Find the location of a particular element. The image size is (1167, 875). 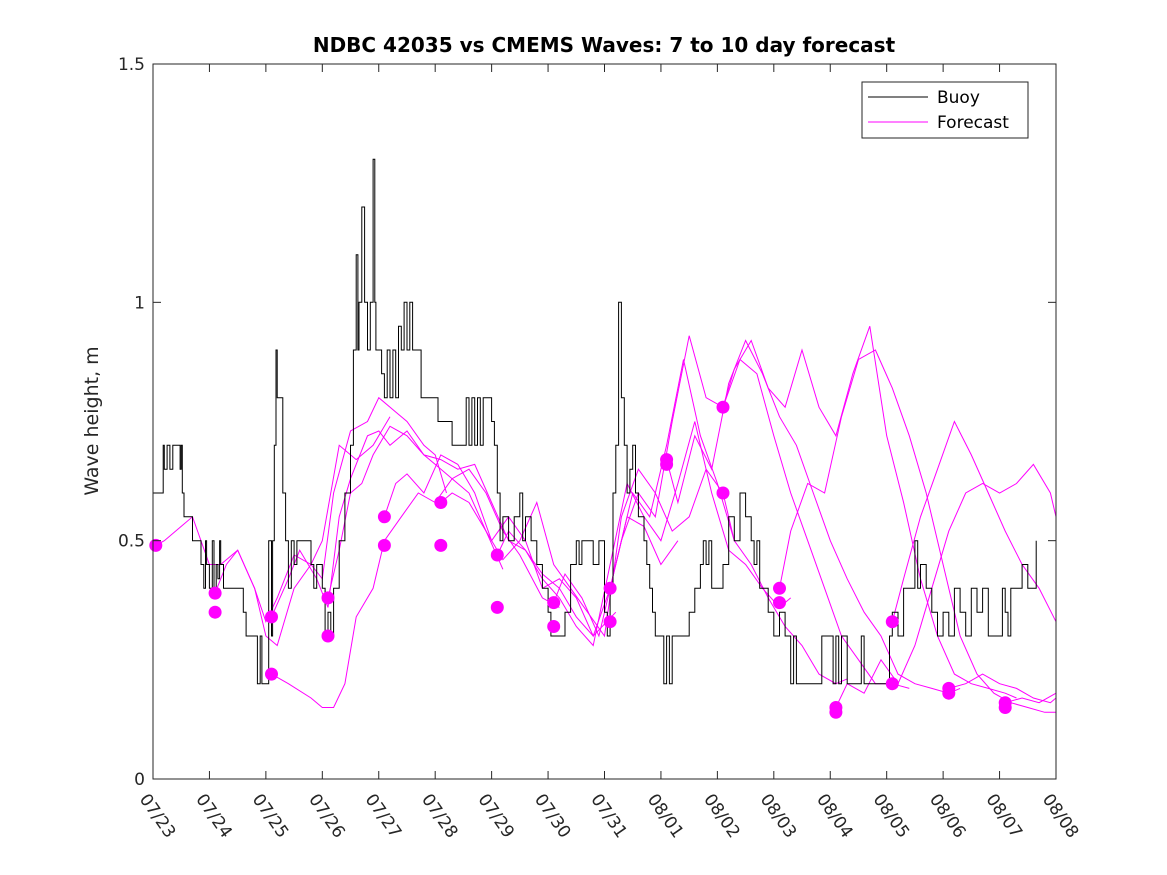

y-tick-label-3: 1.5 is located at coordinates (131, 65).